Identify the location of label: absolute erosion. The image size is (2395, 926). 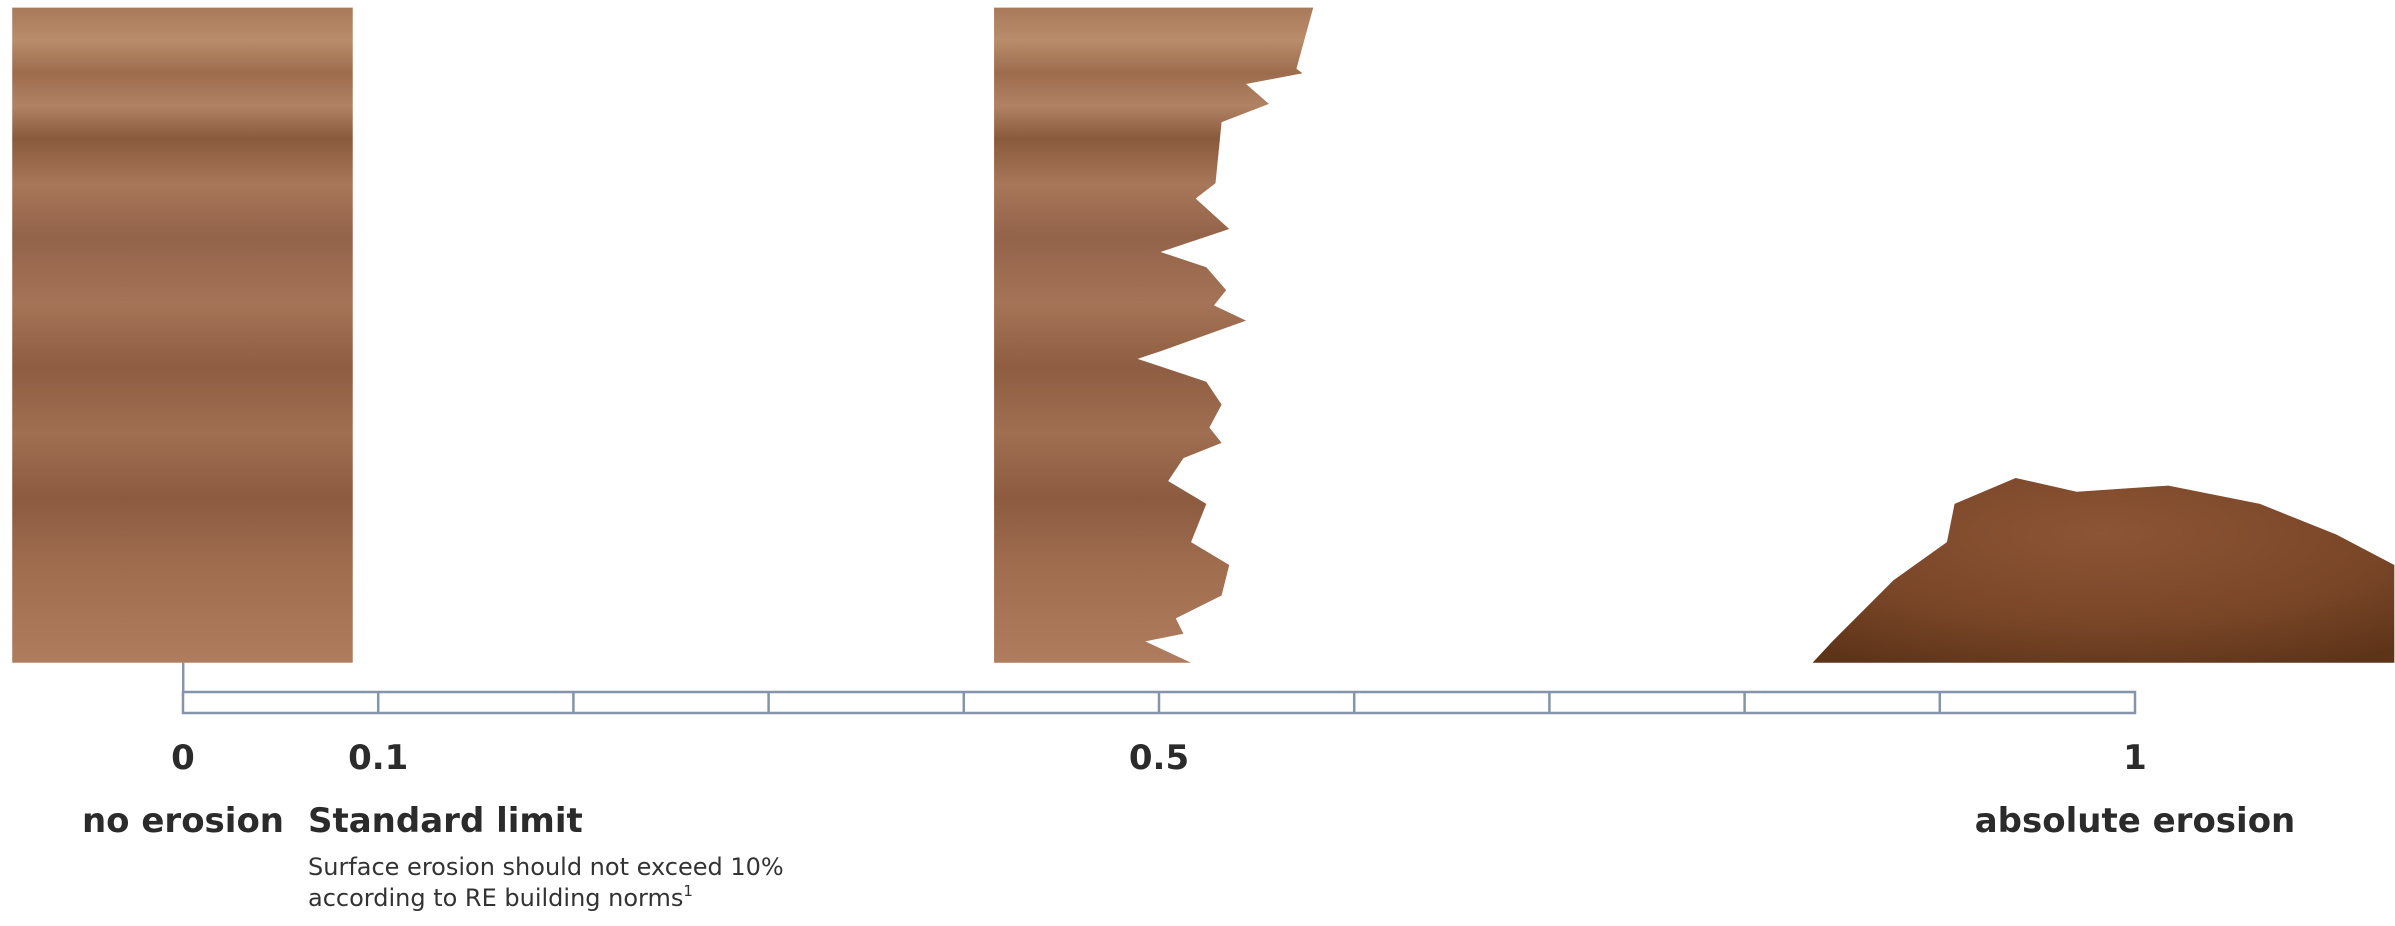
(2135, 821).